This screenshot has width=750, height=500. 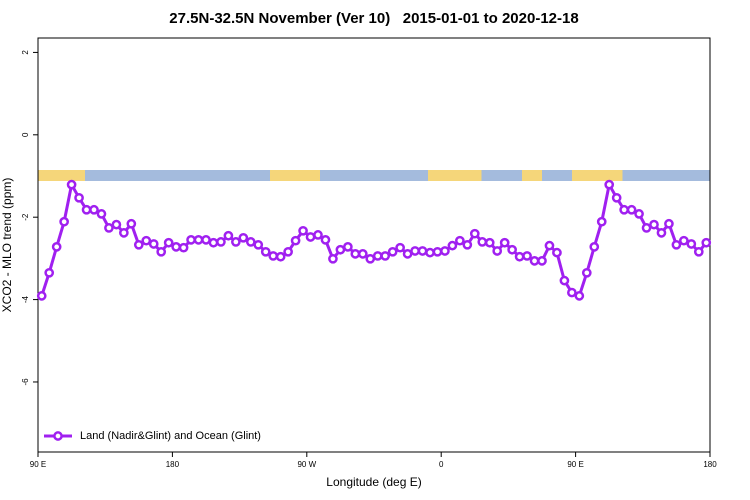 I want to click on y-axis-label: XCO2 - MLO trend (ppm), so click(x=7, y=245).